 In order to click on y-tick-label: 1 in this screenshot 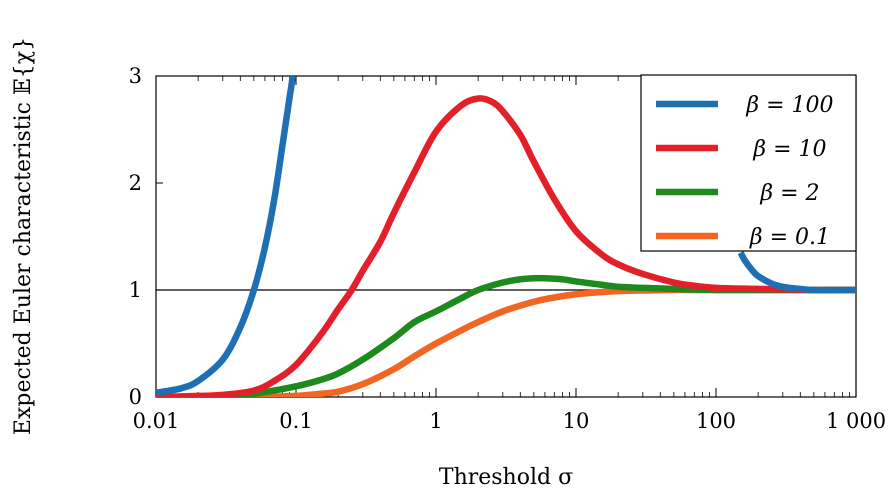, I will do `click(135, 290)`.